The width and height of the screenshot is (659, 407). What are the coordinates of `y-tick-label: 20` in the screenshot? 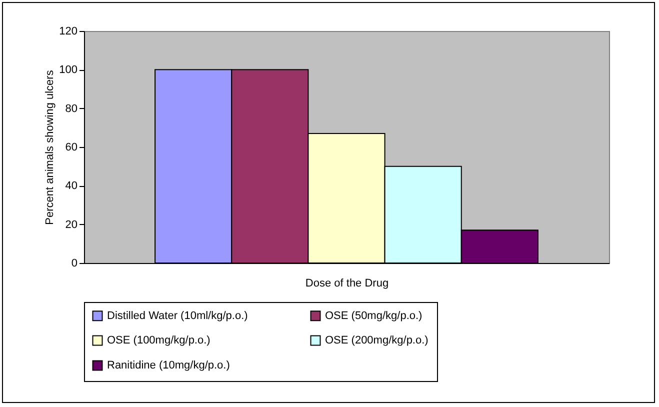 It's located at (71, 224).